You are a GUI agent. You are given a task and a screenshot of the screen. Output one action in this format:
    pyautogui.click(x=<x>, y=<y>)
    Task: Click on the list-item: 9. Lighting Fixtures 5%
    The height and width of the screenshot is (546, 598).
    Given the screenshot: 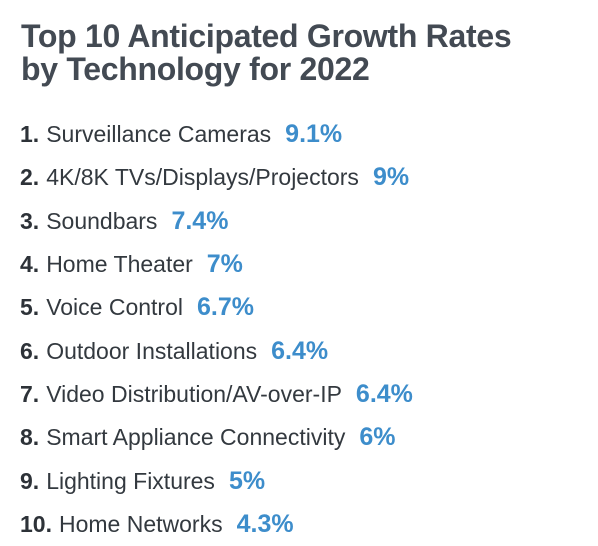 What is the action you would take?
    pyautogui.click(x=216, y=480)
    